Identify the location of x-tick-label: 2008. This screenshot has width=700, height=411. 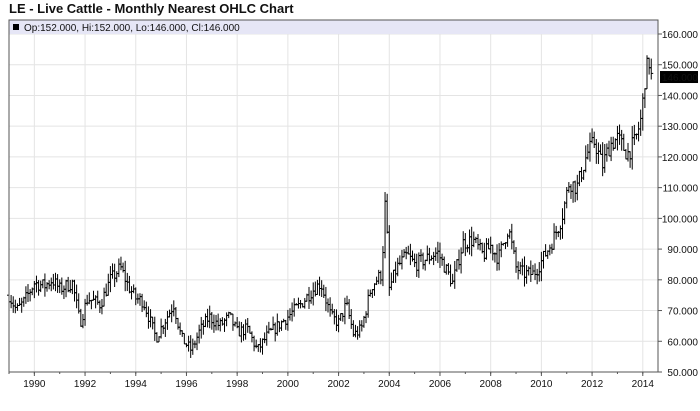
(491, 384).